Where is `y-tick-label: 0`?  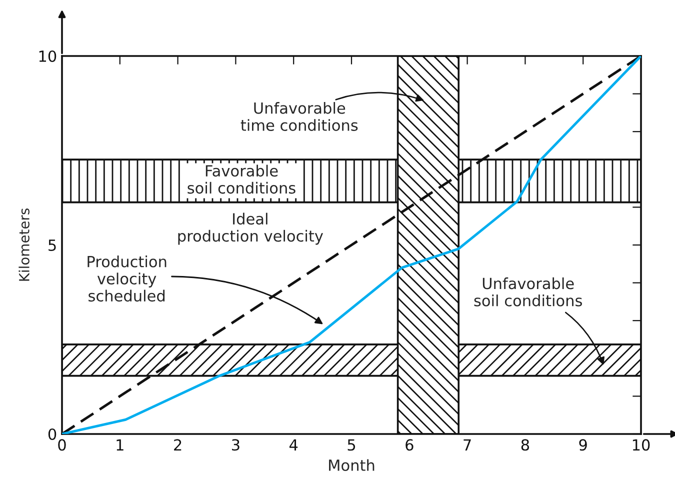 y-tick-label: 0 is located at coordinates (52, 434).